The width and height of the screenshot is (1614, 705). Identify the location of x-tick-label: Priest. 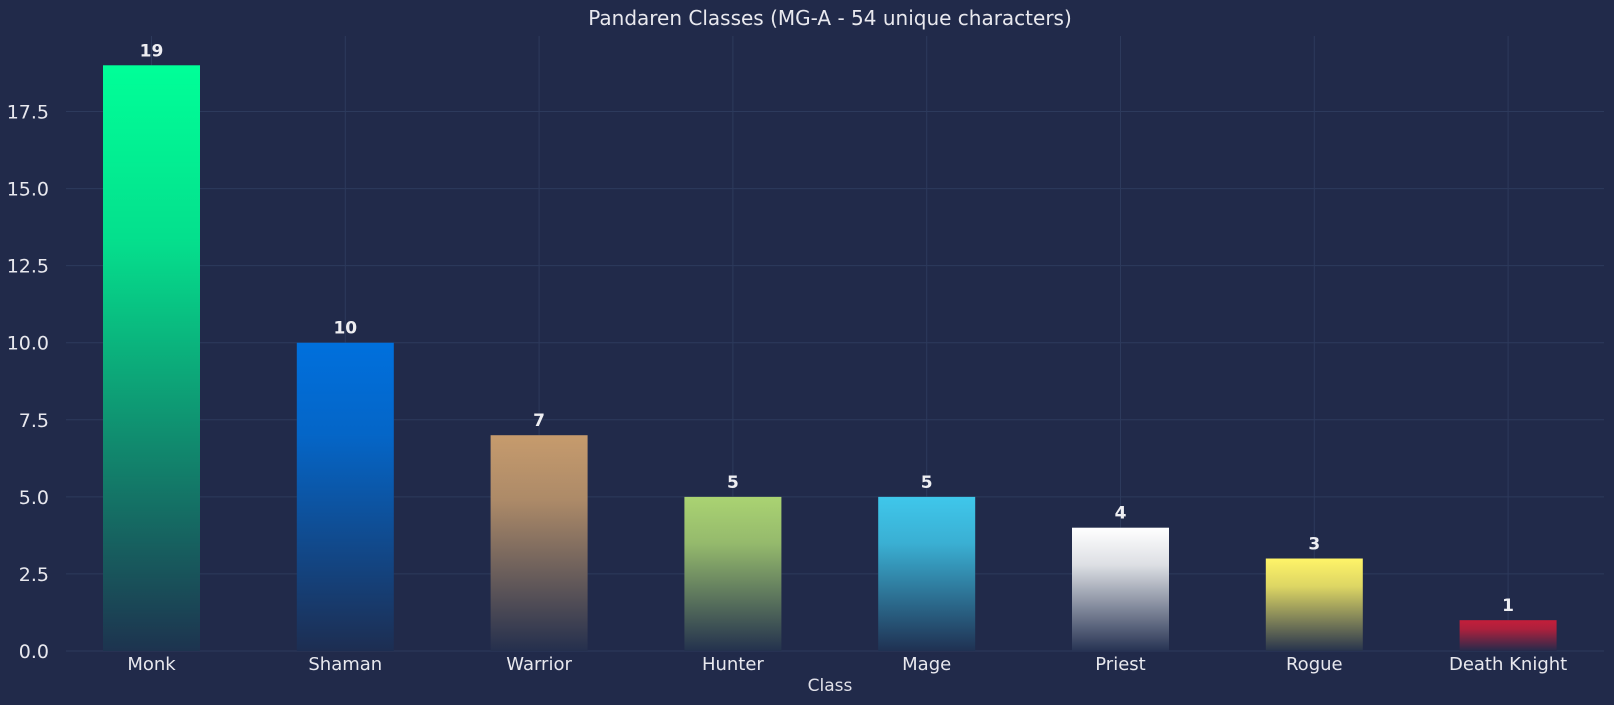
(1120, 664).